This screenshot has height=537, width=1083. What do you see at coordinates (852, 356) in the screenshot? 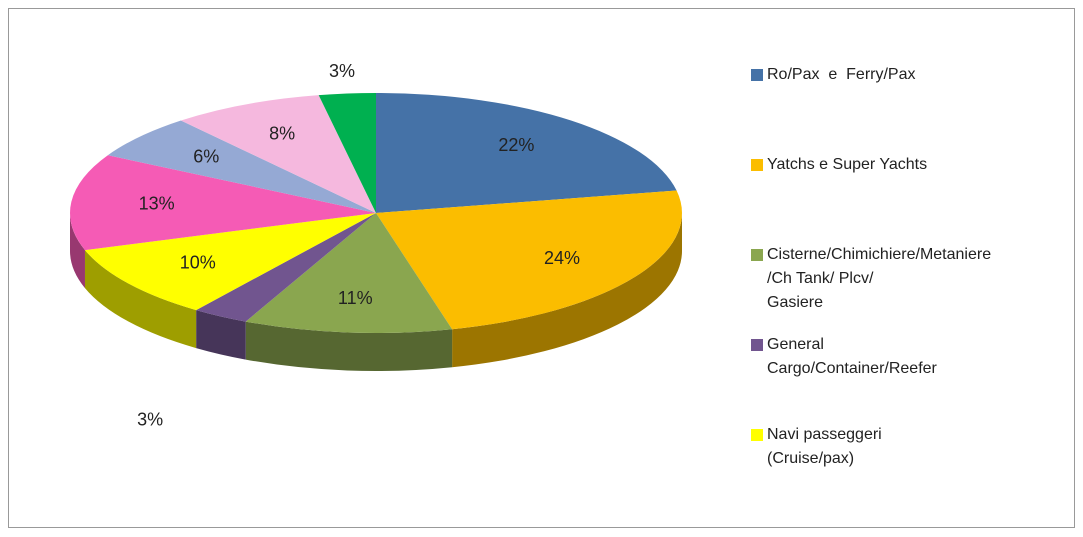
I see `legend-label: General Cargo/Container/Reefer` at bounding box center [852, 356].